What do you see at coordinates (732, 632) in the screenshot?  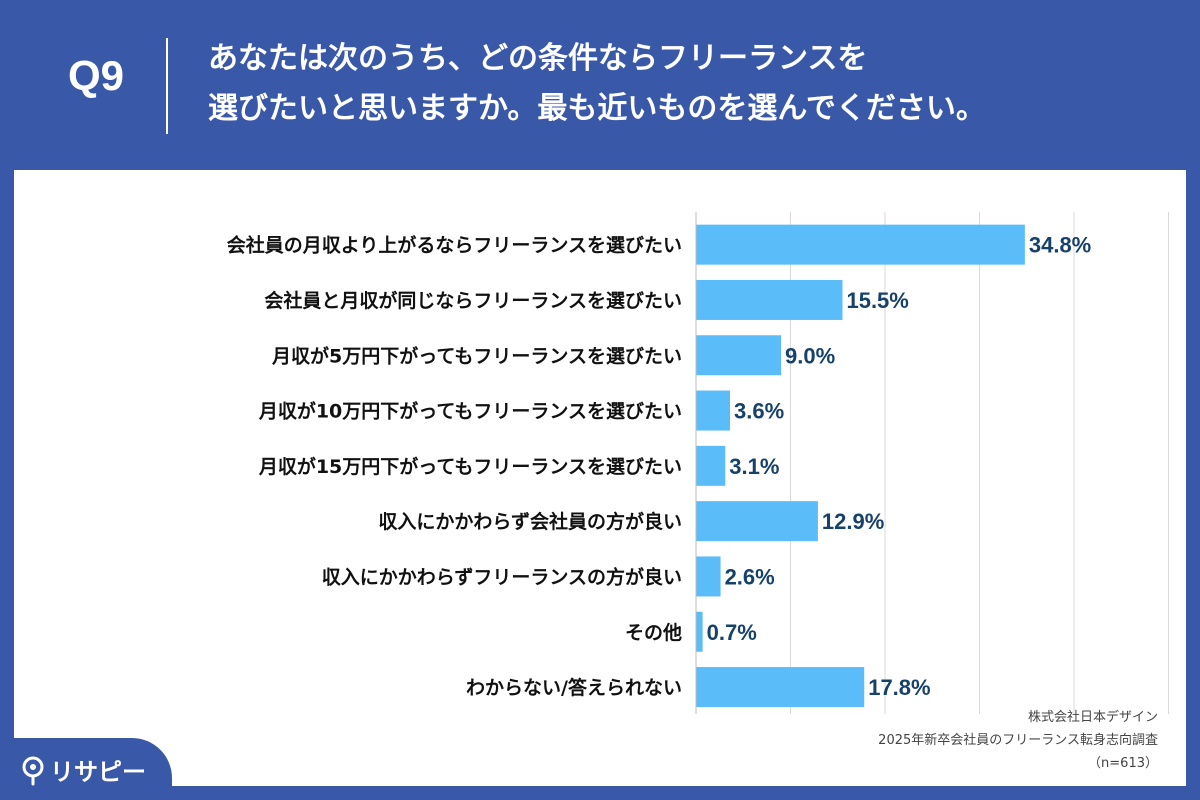 I see `data-label: 0.7%` at bounding box center [732, 632].